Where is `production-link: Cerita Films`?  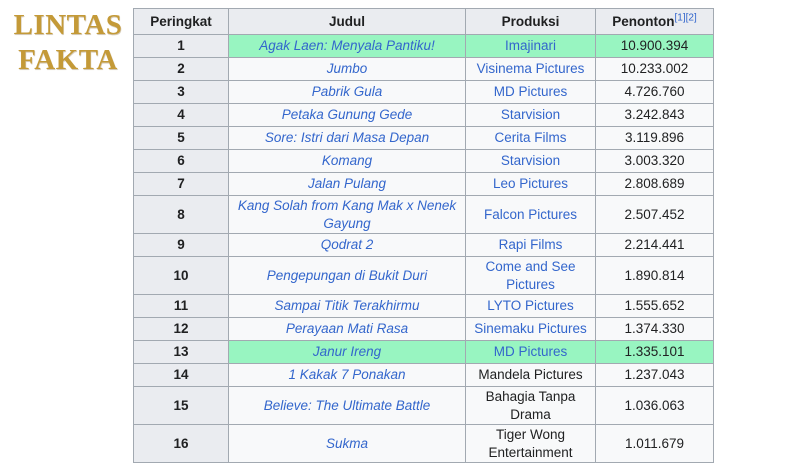
production-link: Cerita Films is located at coordinates (530, 138).